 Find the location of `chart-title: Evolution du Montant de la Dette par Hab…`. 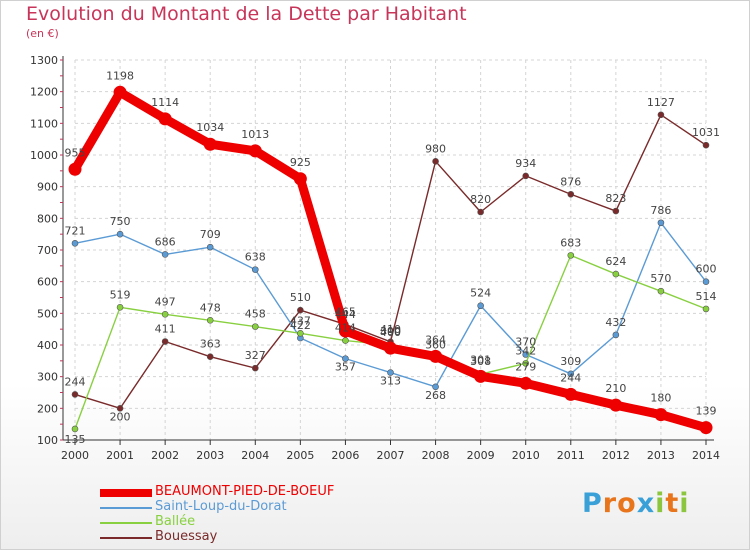

chart-title: Evolution du Montant de la Dette par Hab… is located at coordinates (246, 14).